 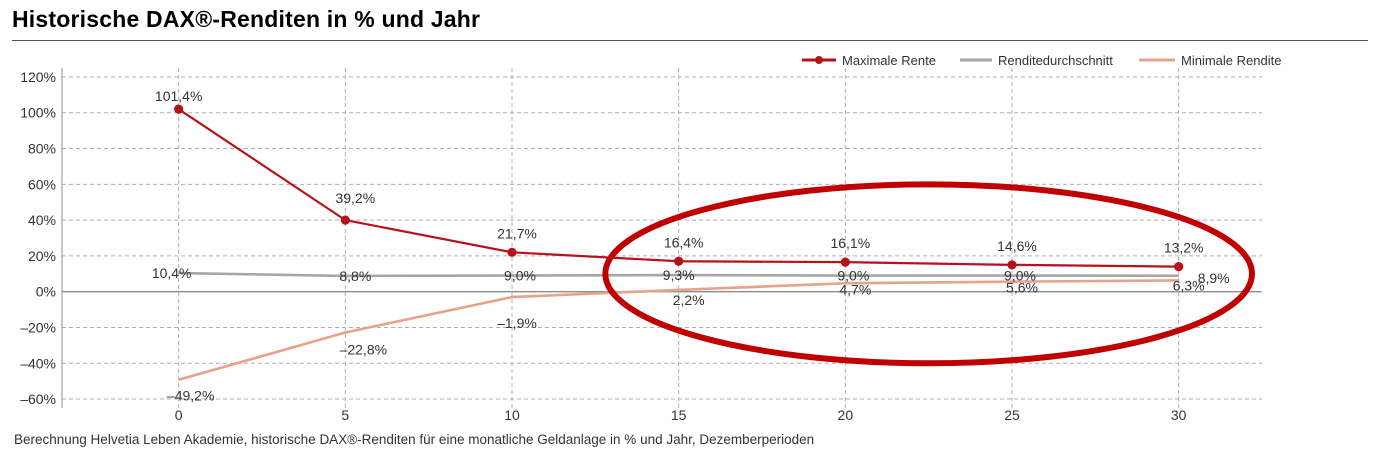 I want to click on legend-item-avg: Renditedurchschnitt, so click(x=1036, y=60).